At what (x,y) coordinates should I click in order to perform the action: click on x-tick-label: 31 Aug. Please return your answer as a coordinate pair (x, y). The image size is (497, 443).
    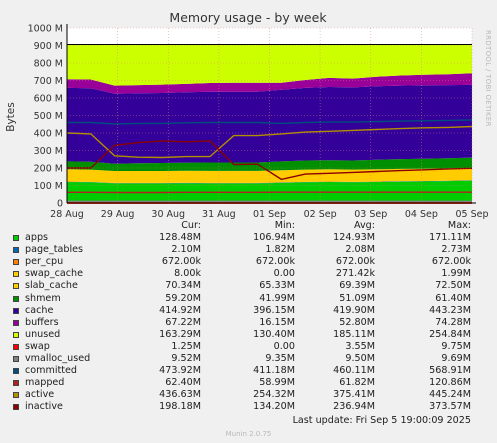
    Looking at the image, I should click on (219, 214).